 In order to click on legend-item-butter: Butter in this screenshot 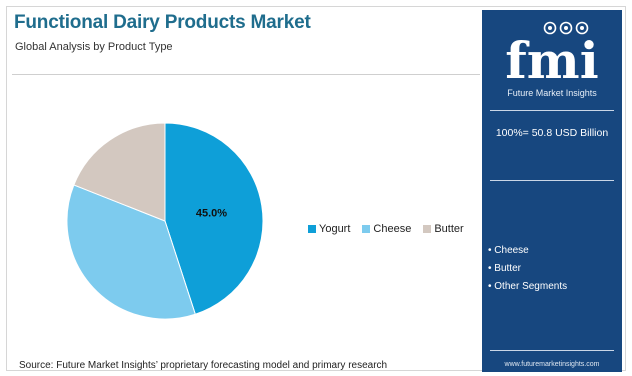, I will do `click(443, 229)`.